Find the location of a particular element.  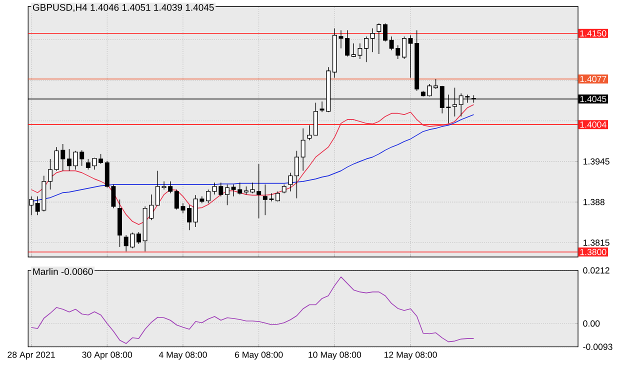

y-tick-label: 1.3945 is located at coordinates (597, 161).